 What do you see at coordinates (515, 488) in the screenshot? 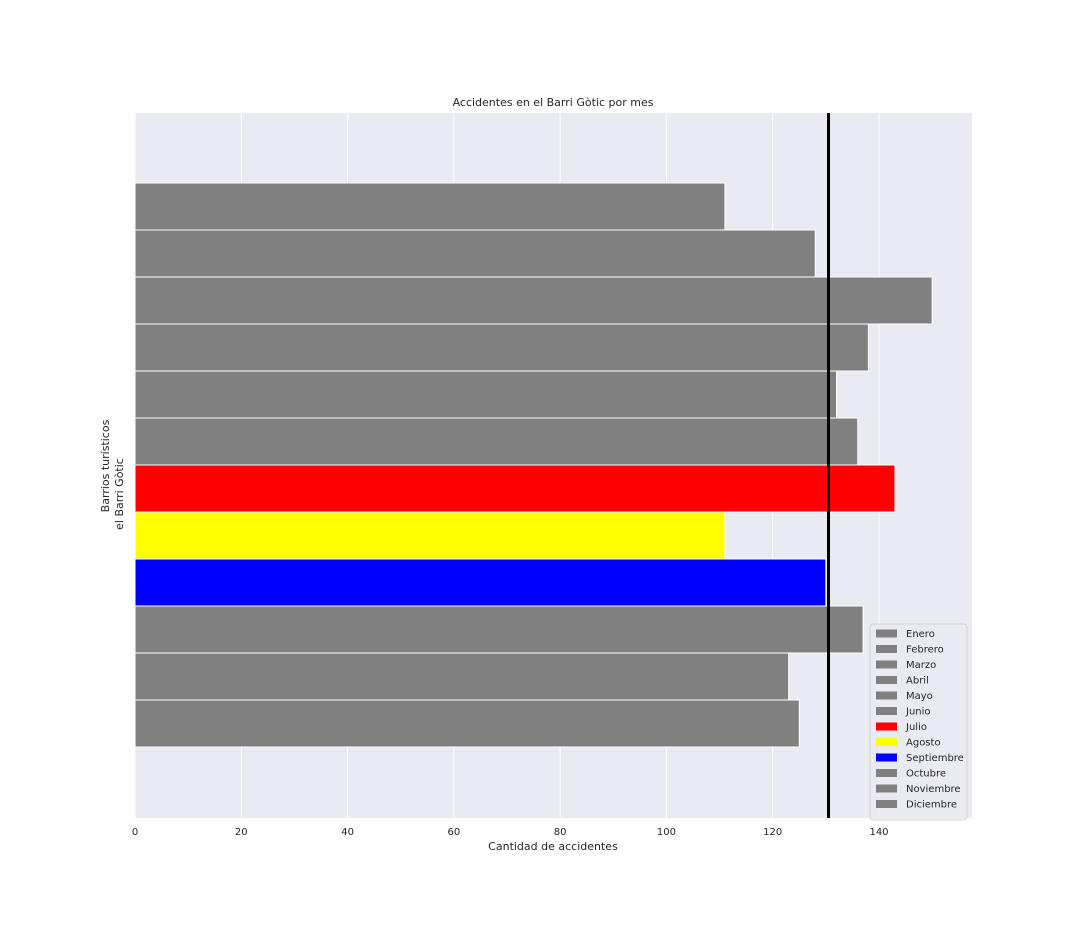
I see `bar-julio` at bounding box center [515, 488].